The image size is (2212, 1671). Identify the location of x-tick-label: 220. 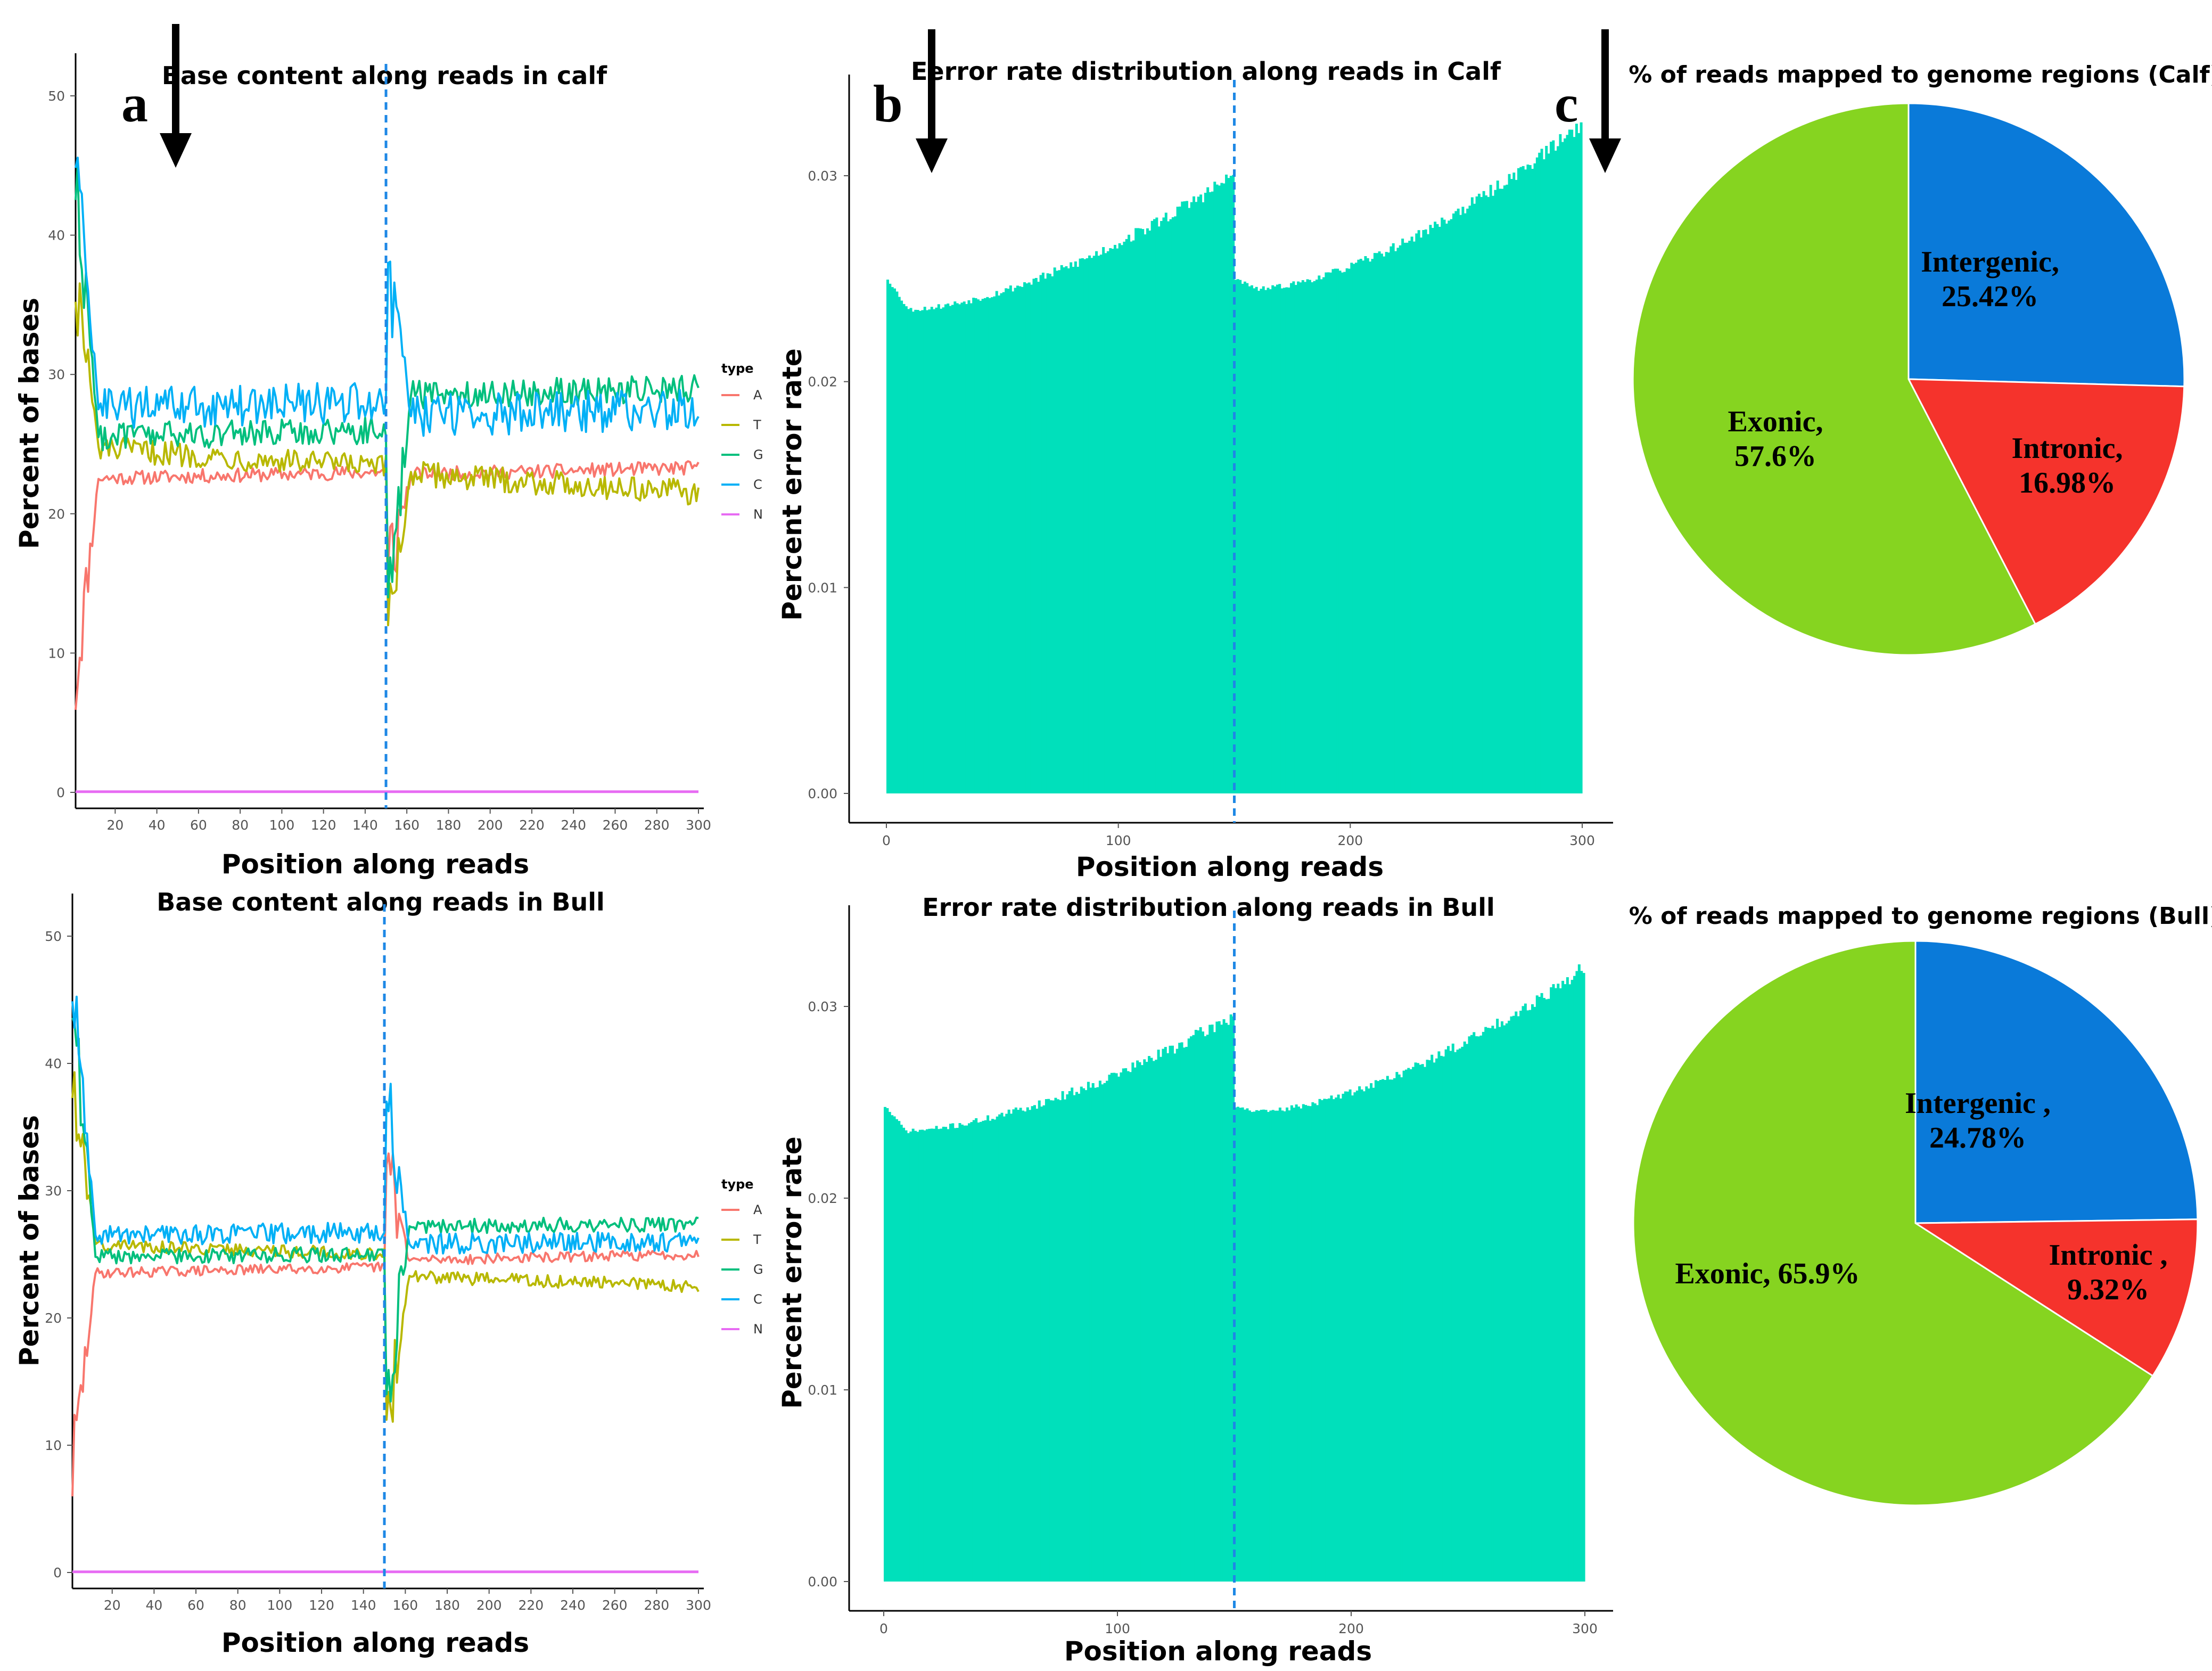
(531, 1606).